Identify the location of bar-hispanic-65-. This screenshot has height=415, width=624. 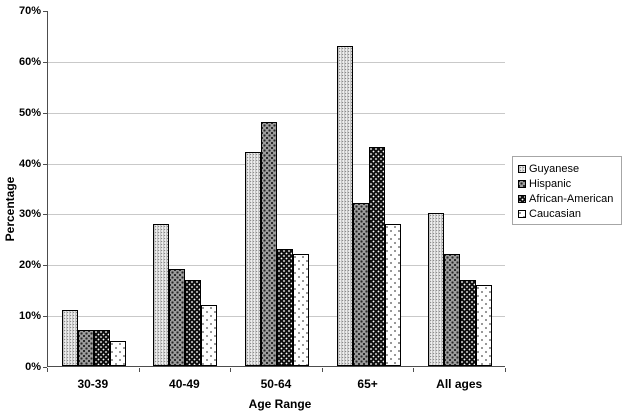
(360, 284).